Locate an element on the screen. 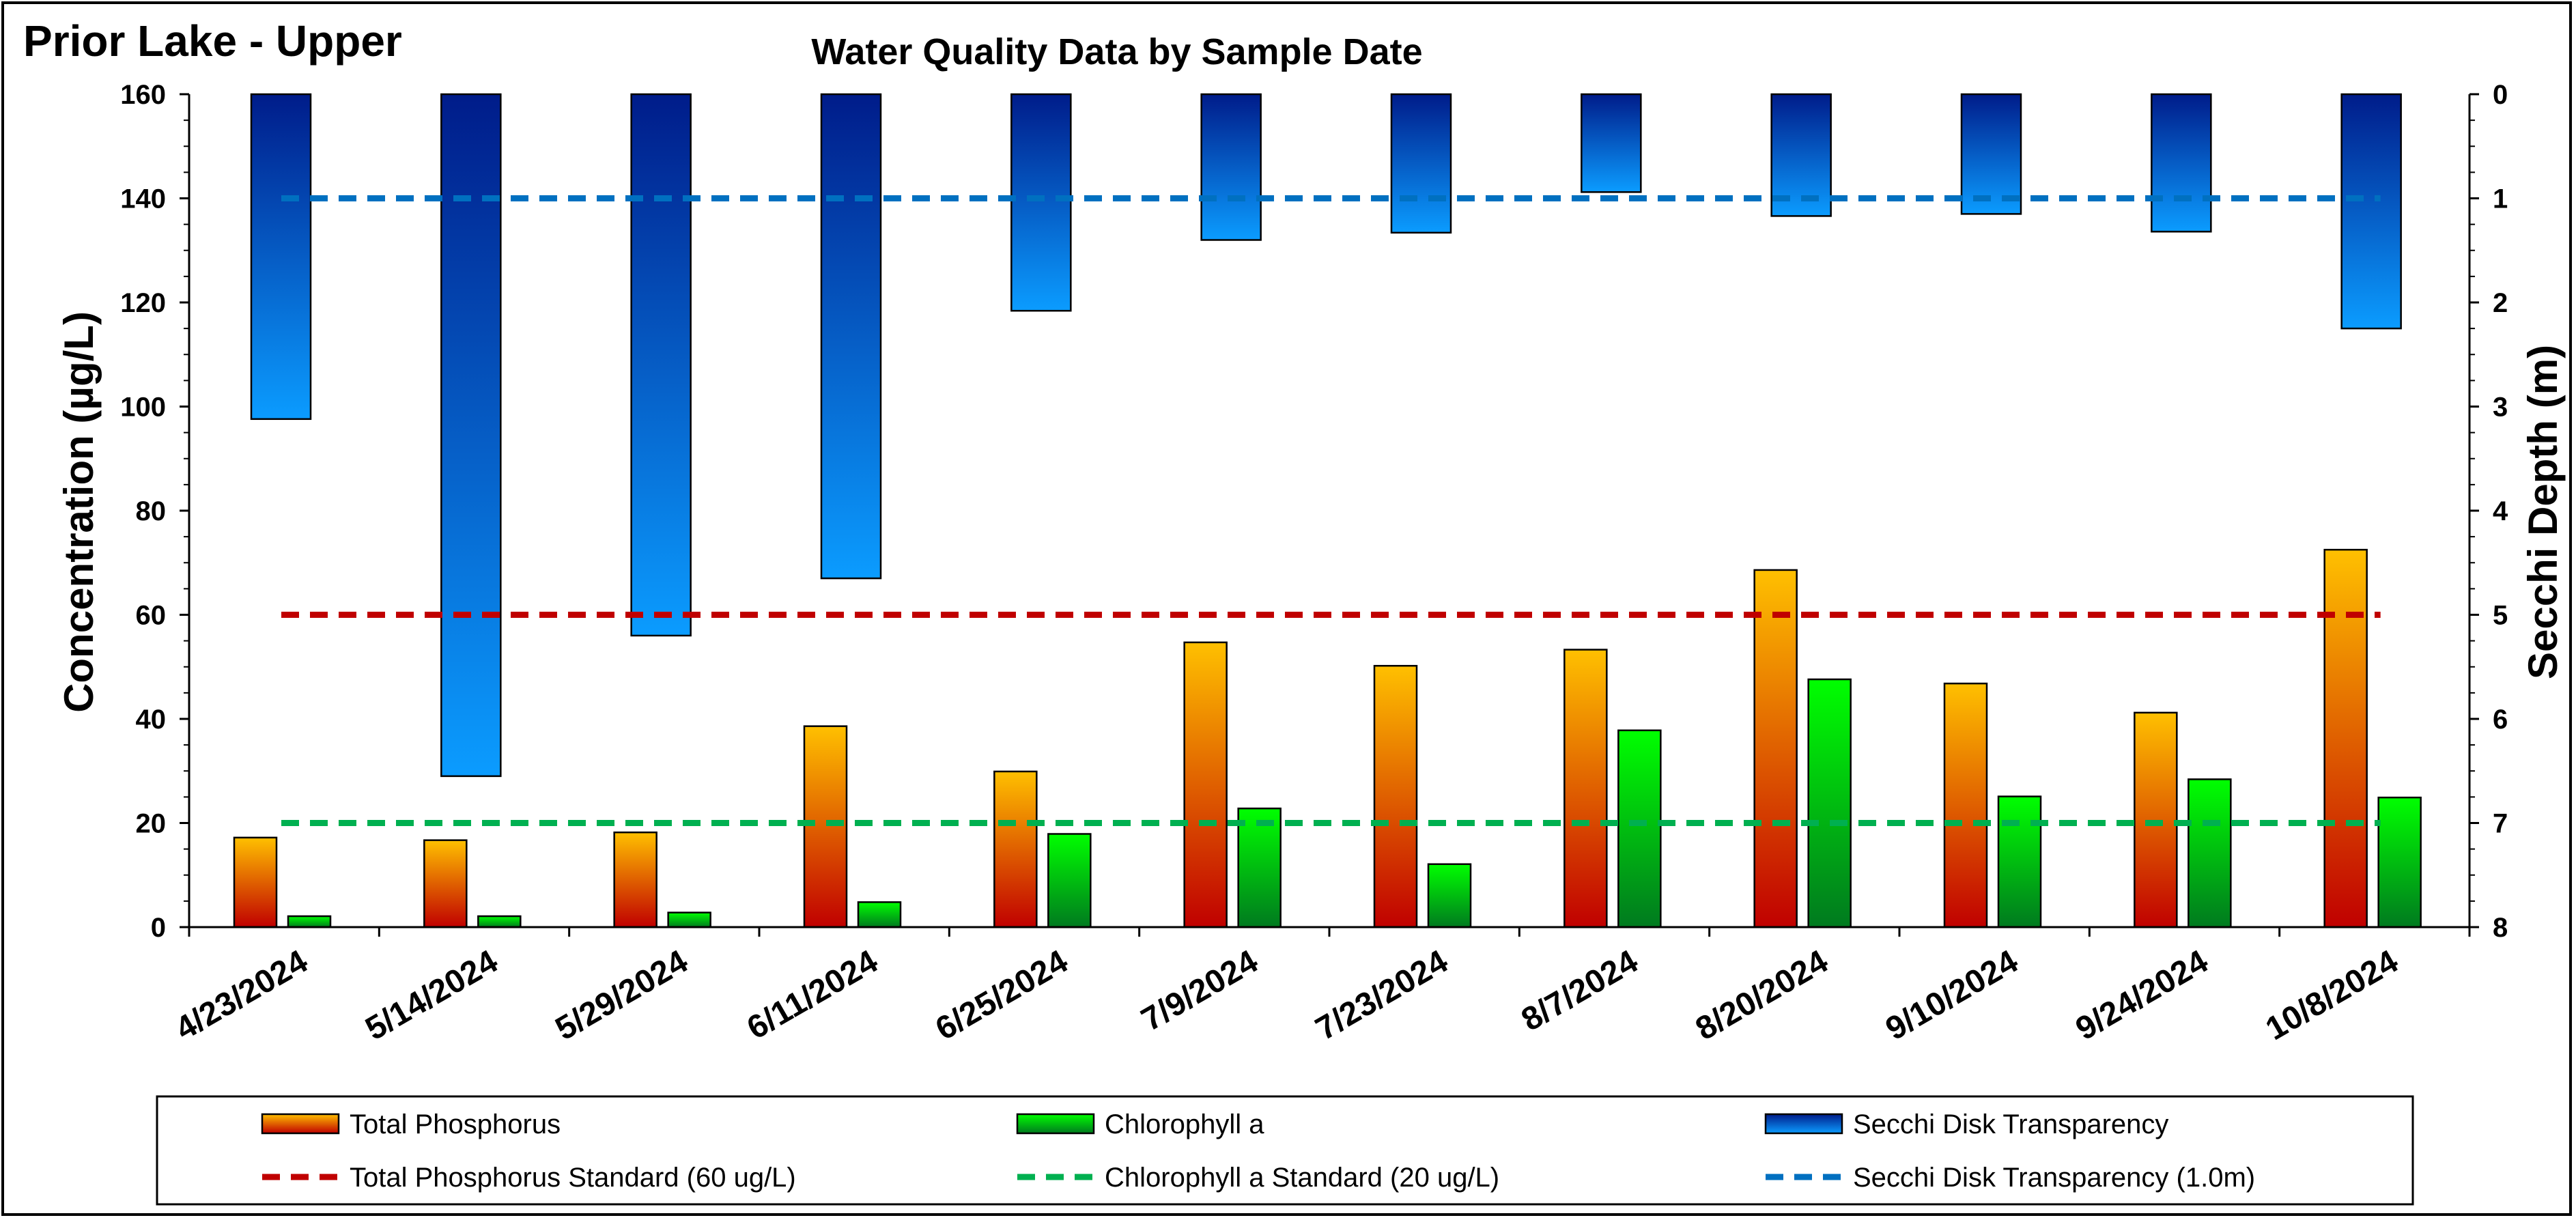 Image resolution: width=2576 pixels, height=1220 pixels. right-tick-label: 2 is located at coordinates (2500, 303).